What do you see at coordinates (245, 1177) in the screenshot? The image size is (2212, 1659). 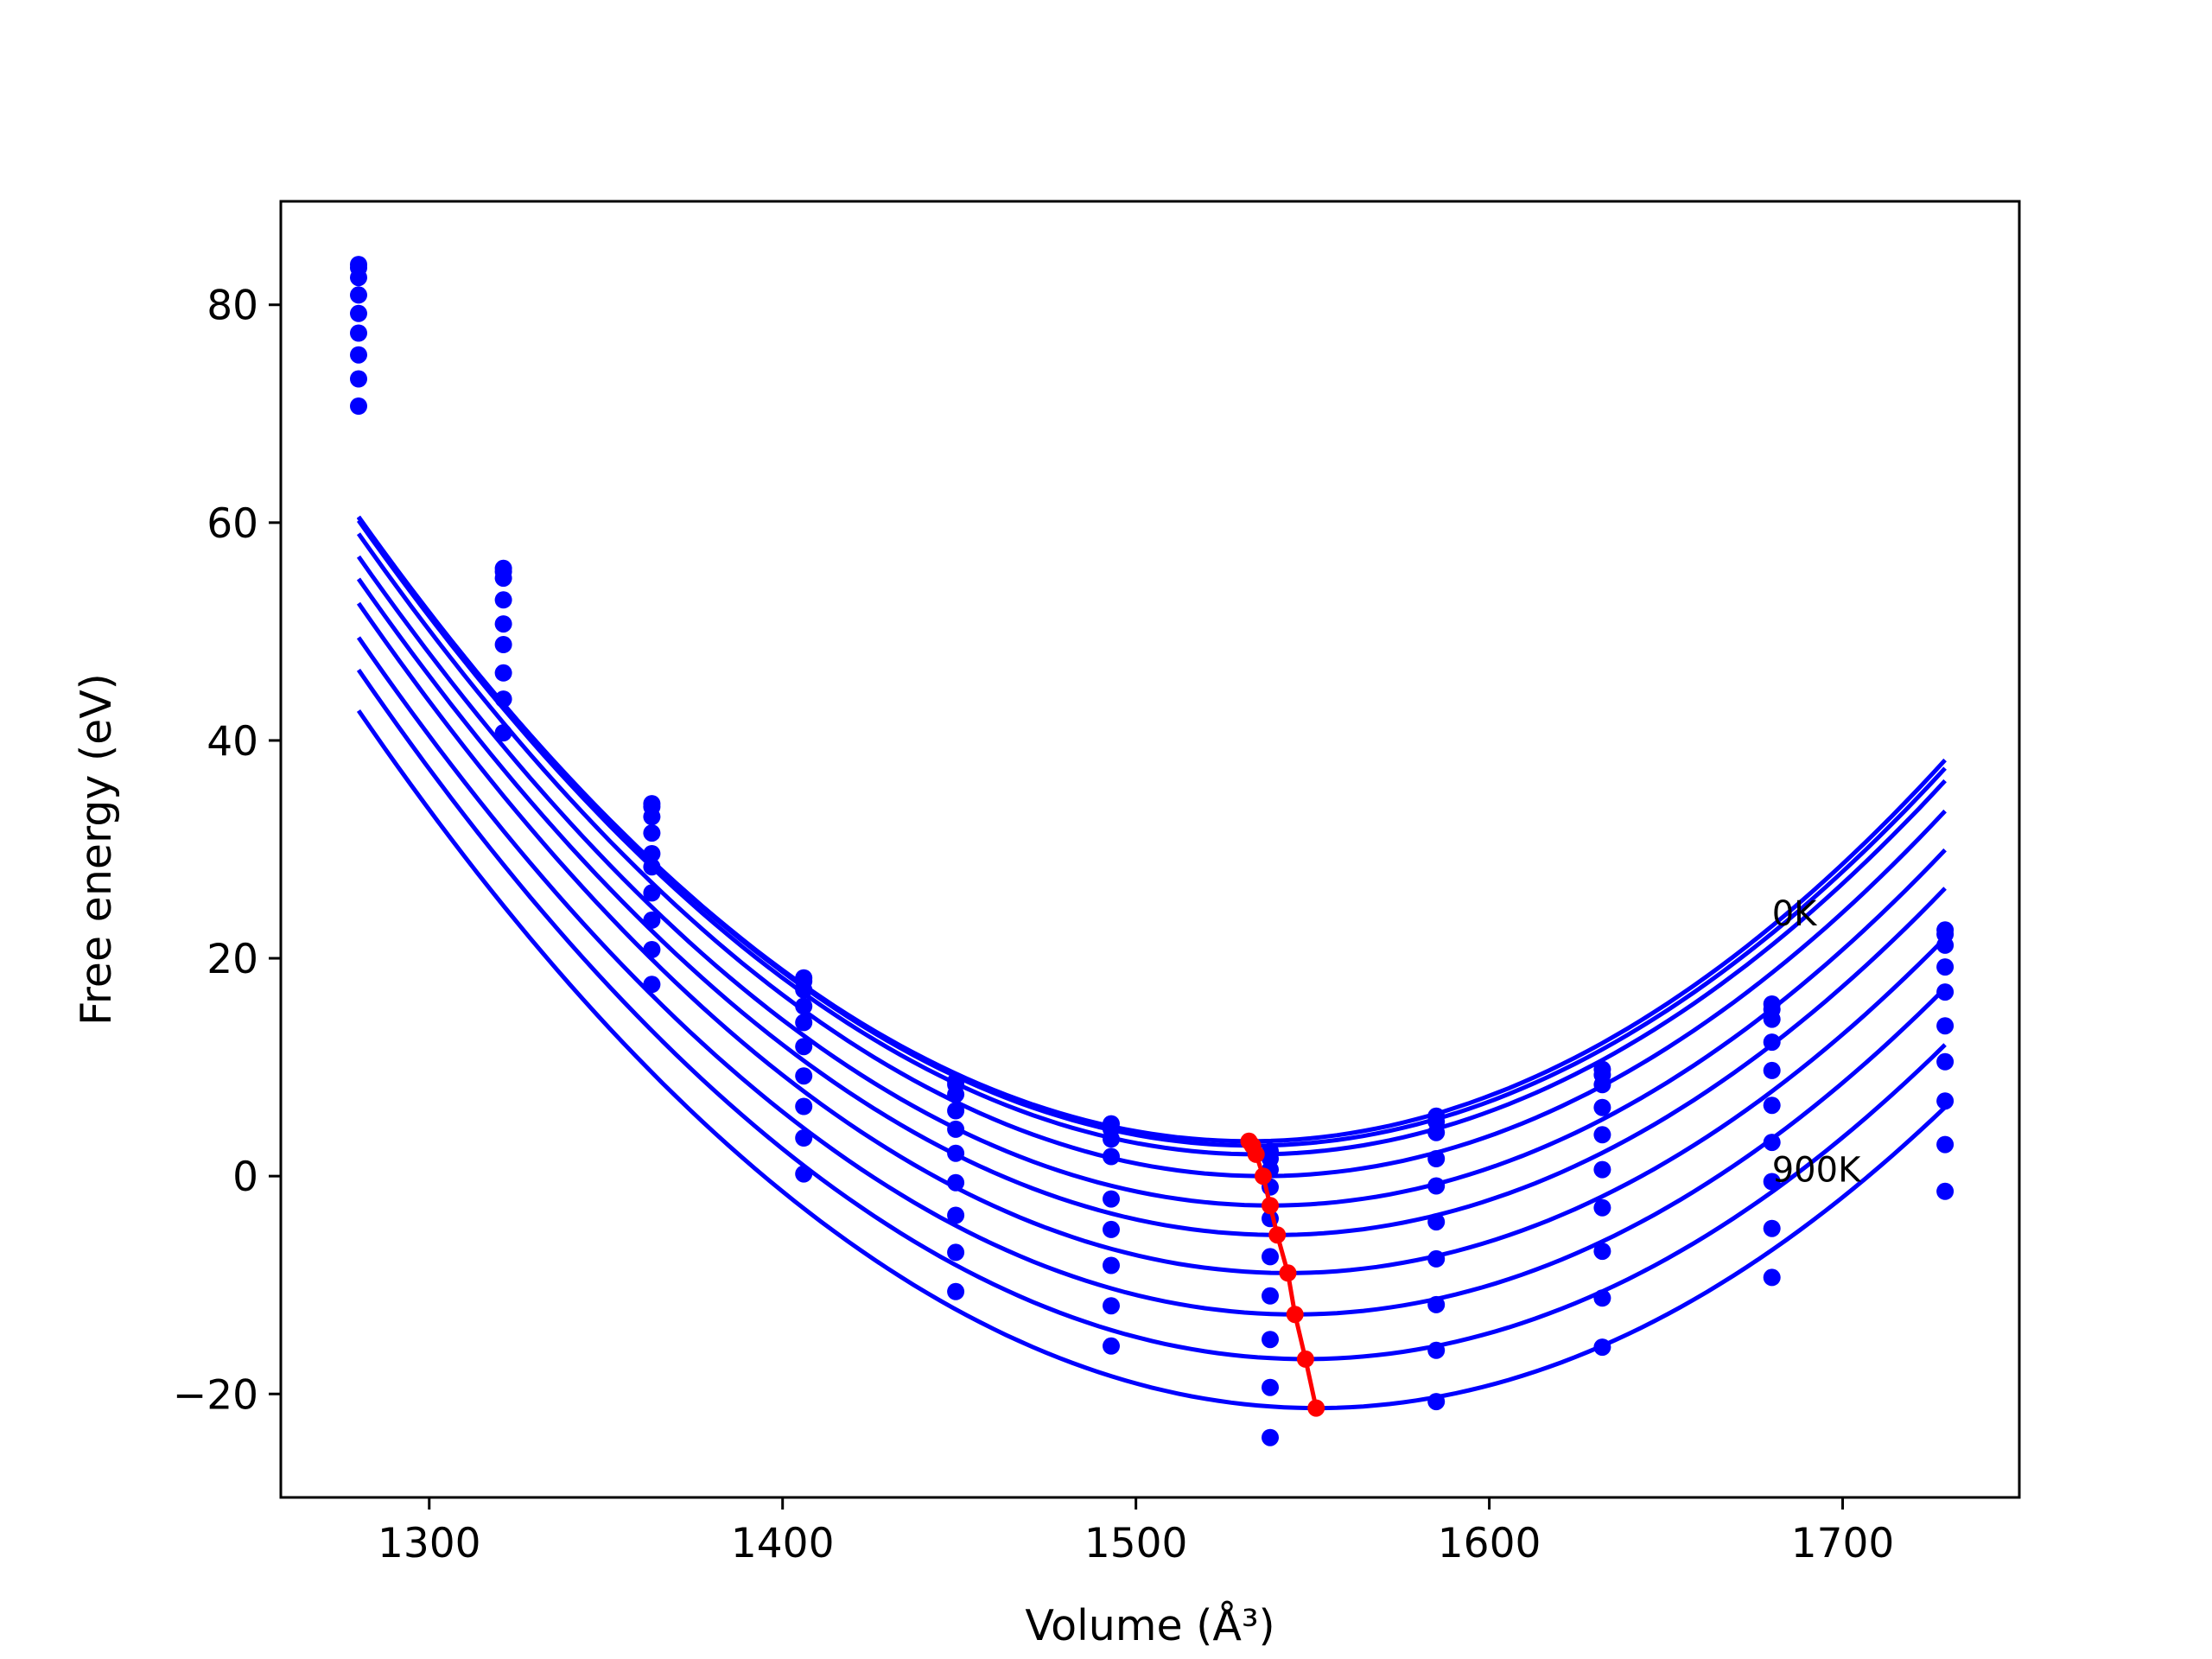 I see `y-tick-label-1: 0` at bounding box center [245, 1177].